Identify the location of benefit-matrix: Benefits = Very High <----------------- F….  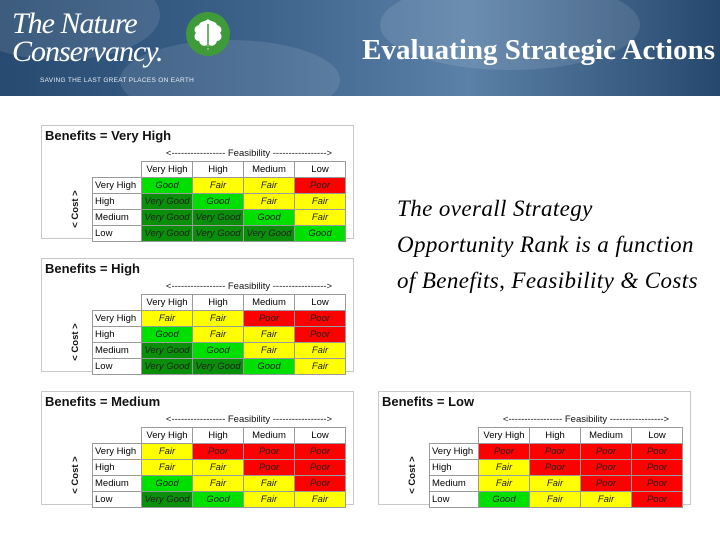
(197, 183).